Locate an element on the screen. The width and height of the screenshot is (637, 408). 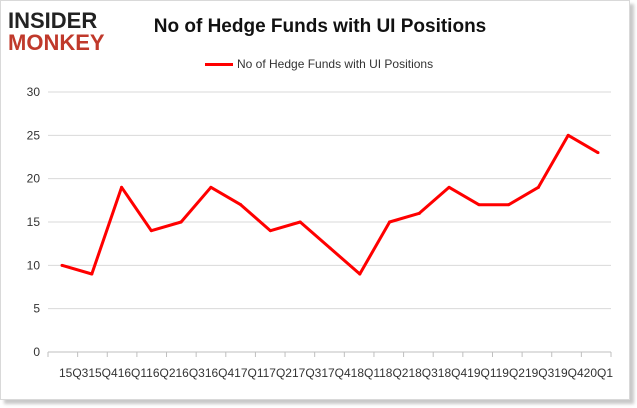
y-tick-label-20: 20 is located at coordinates (34, 179).